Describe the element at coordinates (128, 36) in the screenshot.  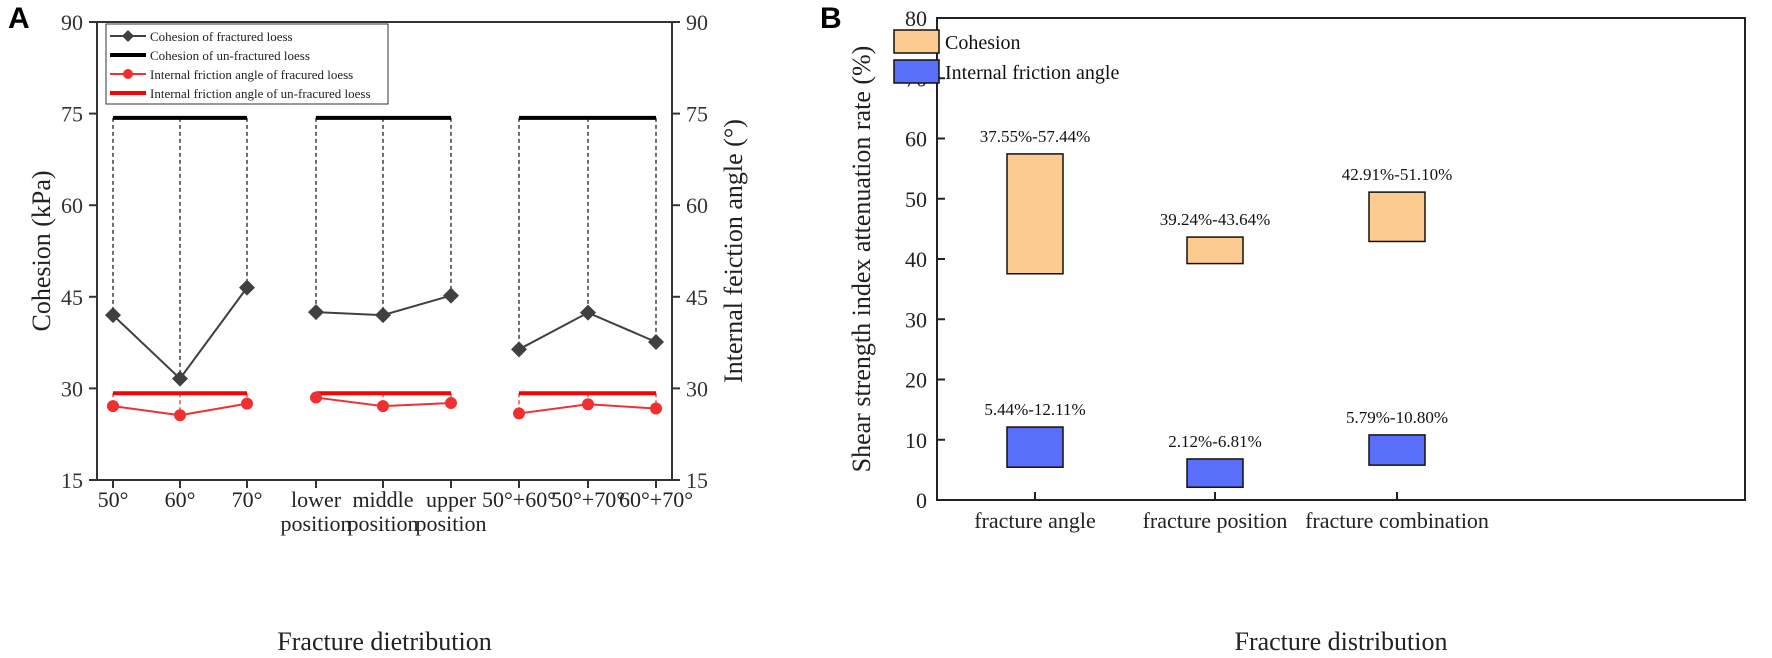
I see `legend-diamond-icon` at that location.